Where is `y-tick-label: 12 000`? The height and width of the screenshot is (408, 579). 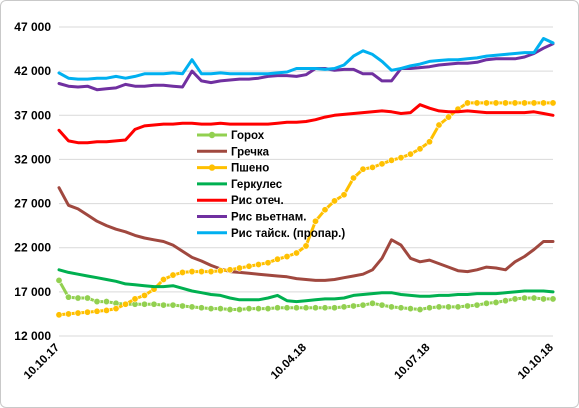
y-tick-label: 12 000 is located at coordinates (32, 336).